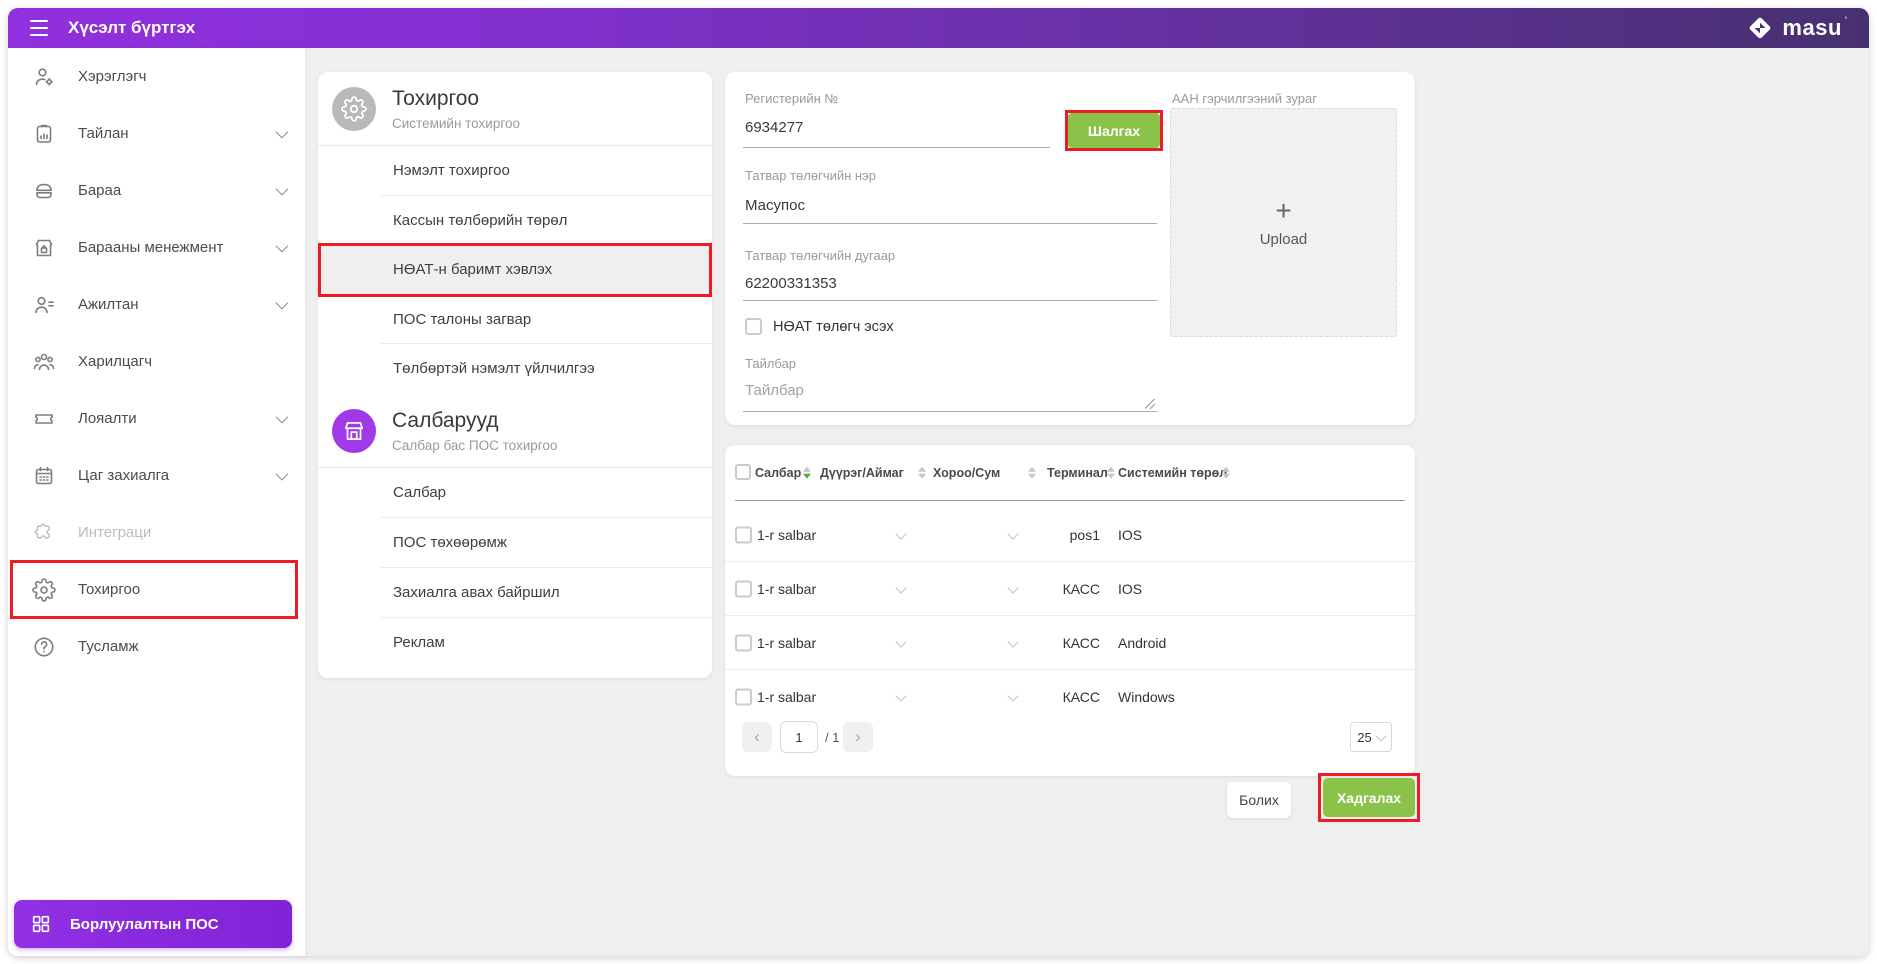 The image size is (1877, 964). I want to click on cancel-button: Болих, so click(1259, 800).